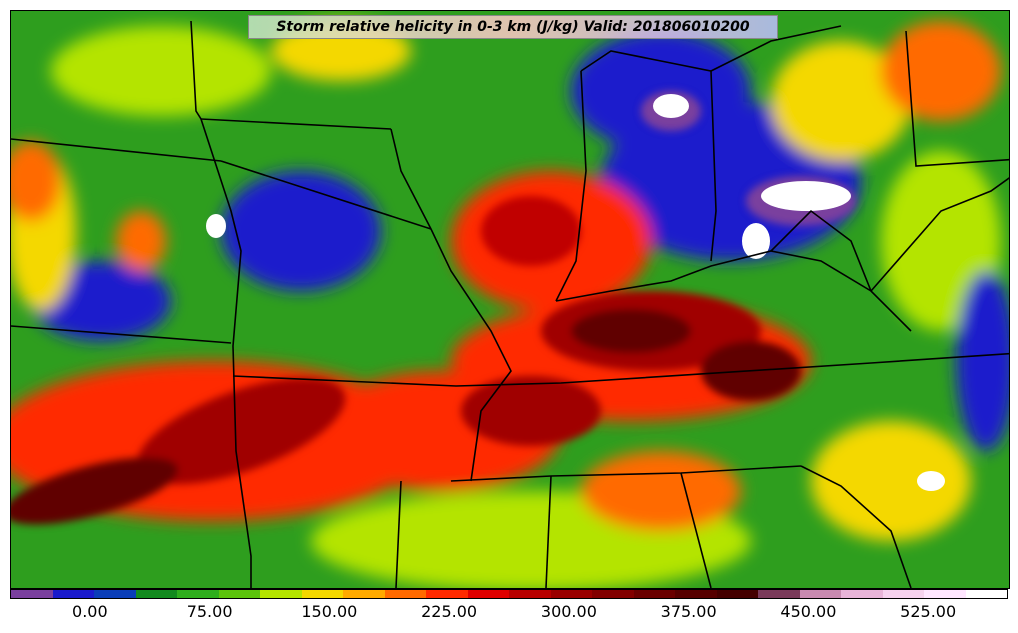 The width and height of the screenshot is (1018, 633). Describe the element at coordinates (756, 241) in the screenshot. I see `peak-white-in` at that location.